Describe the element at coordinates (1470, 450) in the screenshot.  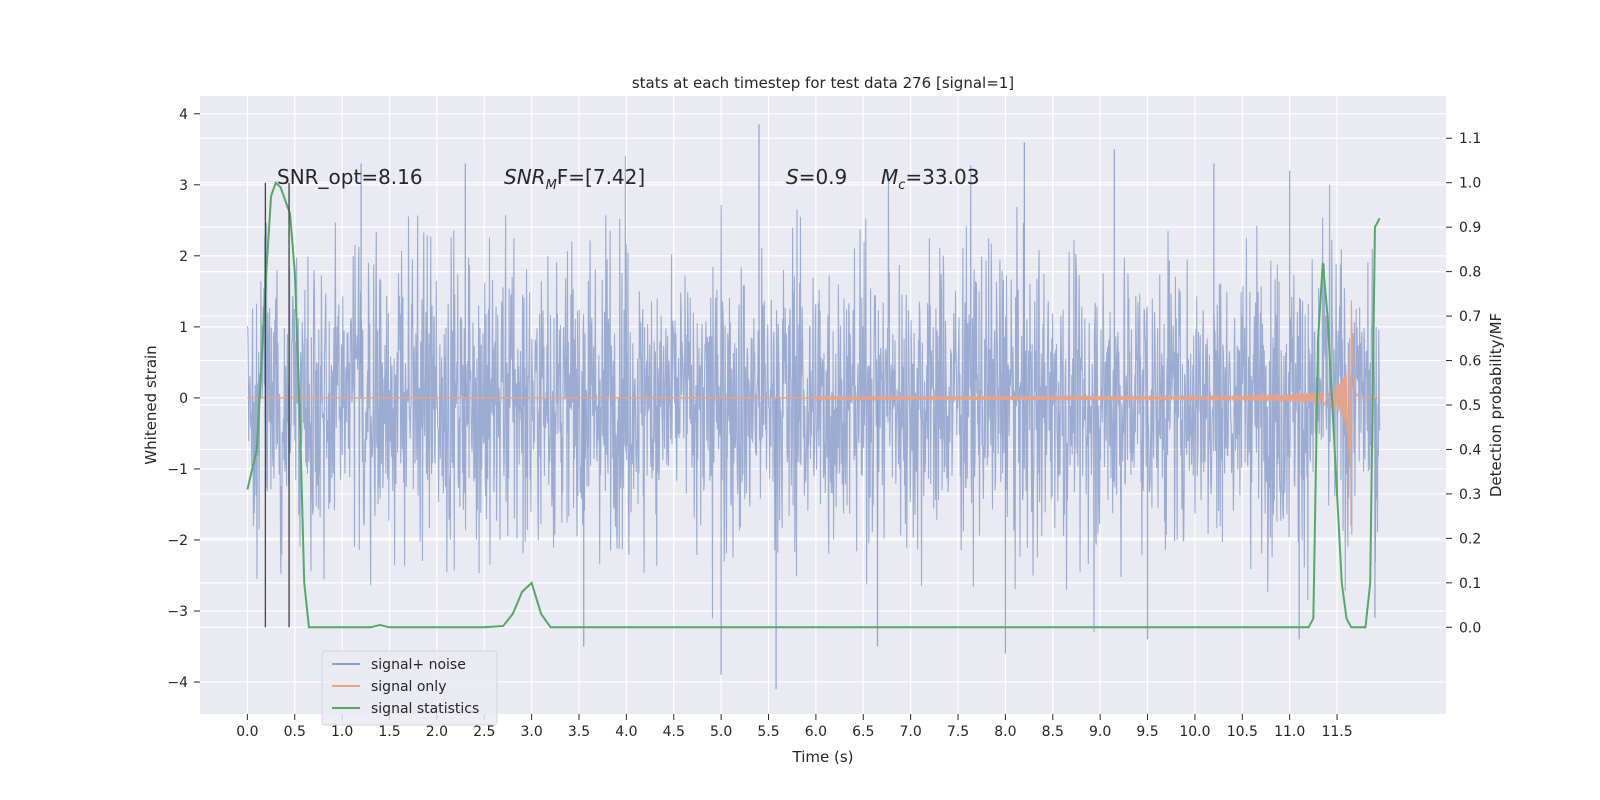
I see `y2-tick-label: 0.4` at that location.